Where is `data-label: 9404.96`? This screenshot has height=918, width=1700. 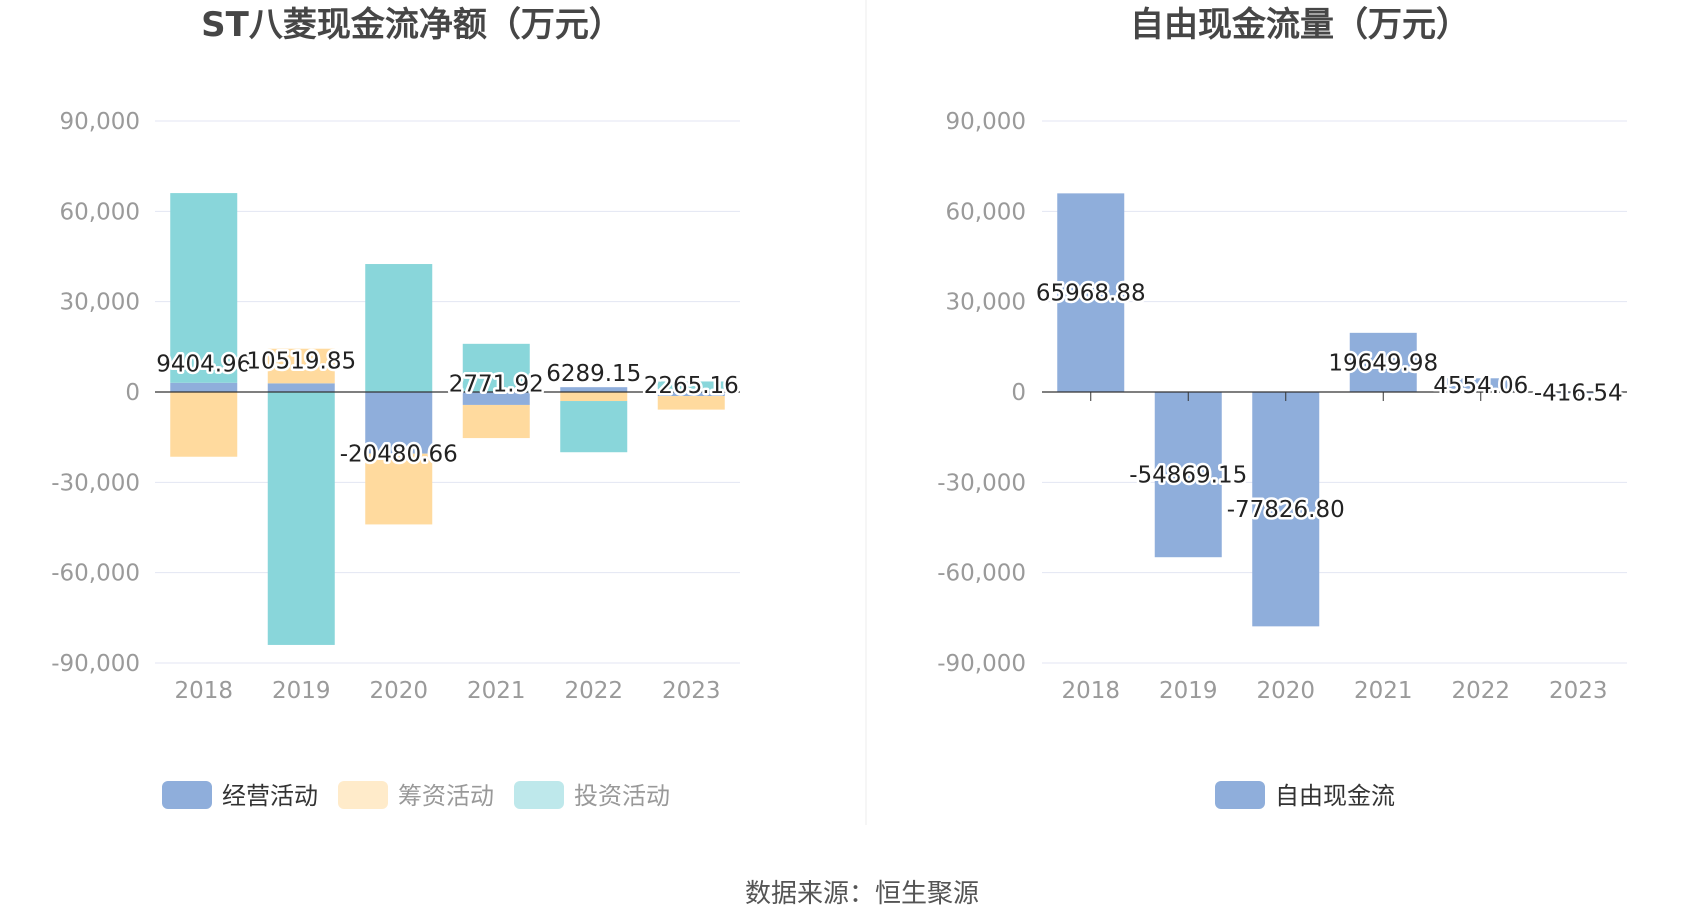
data-label: 9404.96 is located at coordinates (203, 365).